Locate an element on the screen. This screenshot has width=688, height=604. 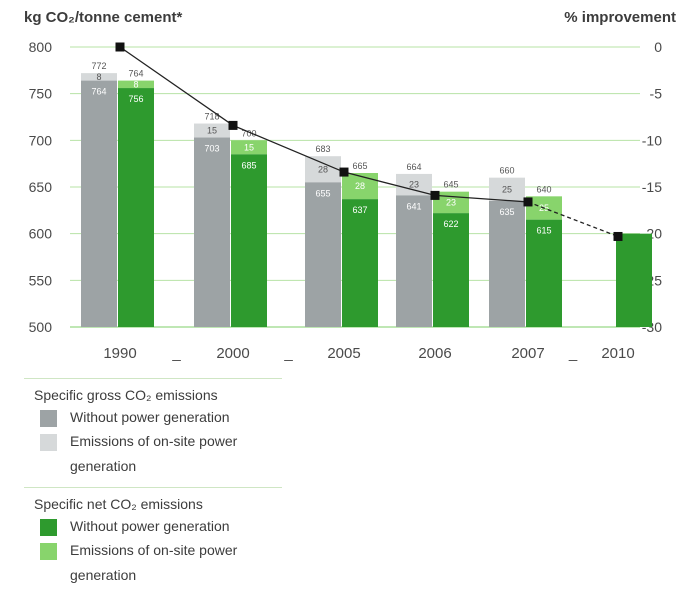
improvement-point-2000 is located at coordinates (233, 125).